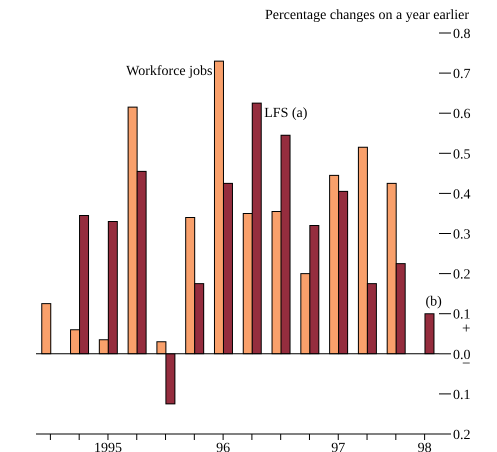 This screenshot has height=452, width=497. What do you see at coordinates (108, 446) in the screenshot?
I see `x-tick-label: 1995` at bounding box center [108, 446].